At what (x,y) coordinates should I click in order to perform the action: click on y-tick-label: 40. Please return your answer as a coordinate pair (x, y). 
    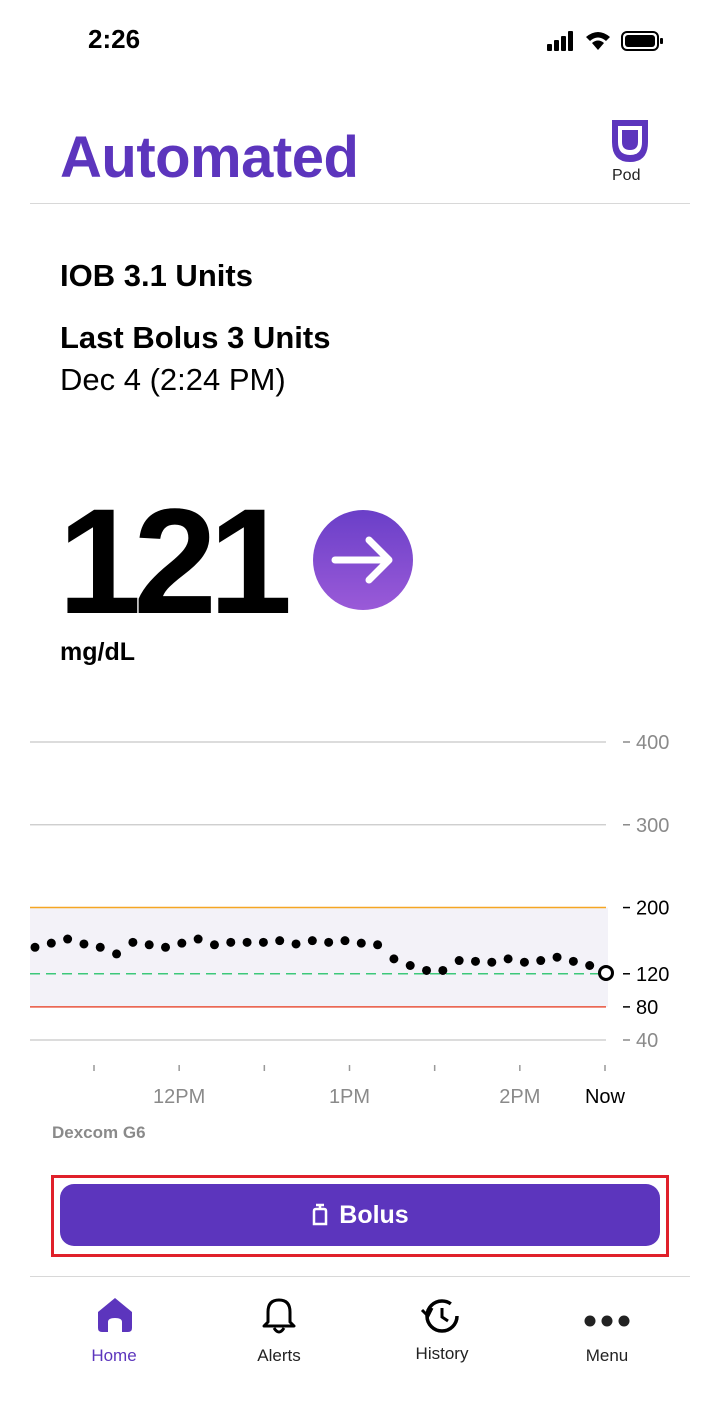
    Looking at the image, I should click on (647, 1041).